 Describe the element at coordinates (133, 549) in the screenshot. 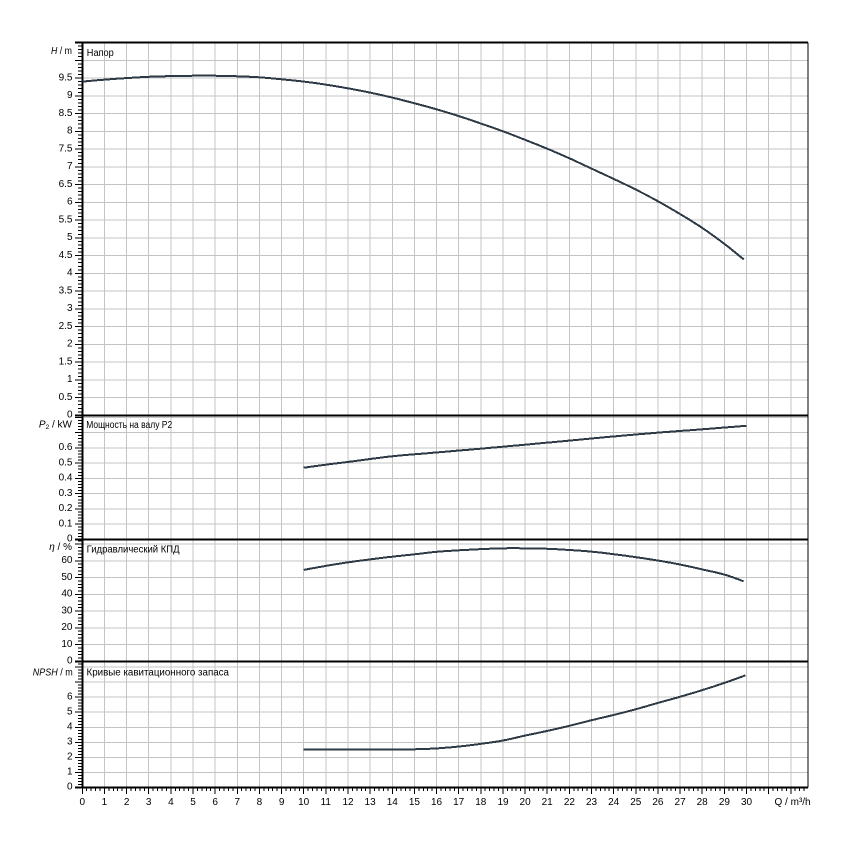

I see `svg-text: Гидравлический КПД` at that location.